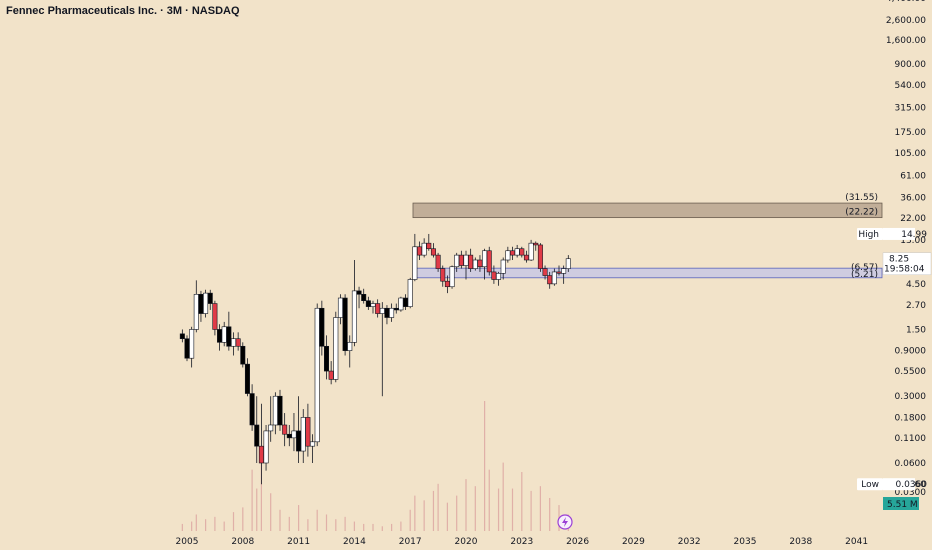  What do you see at coordinates (911, 439) in the screenshot?
I see `y-tick-label: 0.1100` at bounding box center [911, 439].